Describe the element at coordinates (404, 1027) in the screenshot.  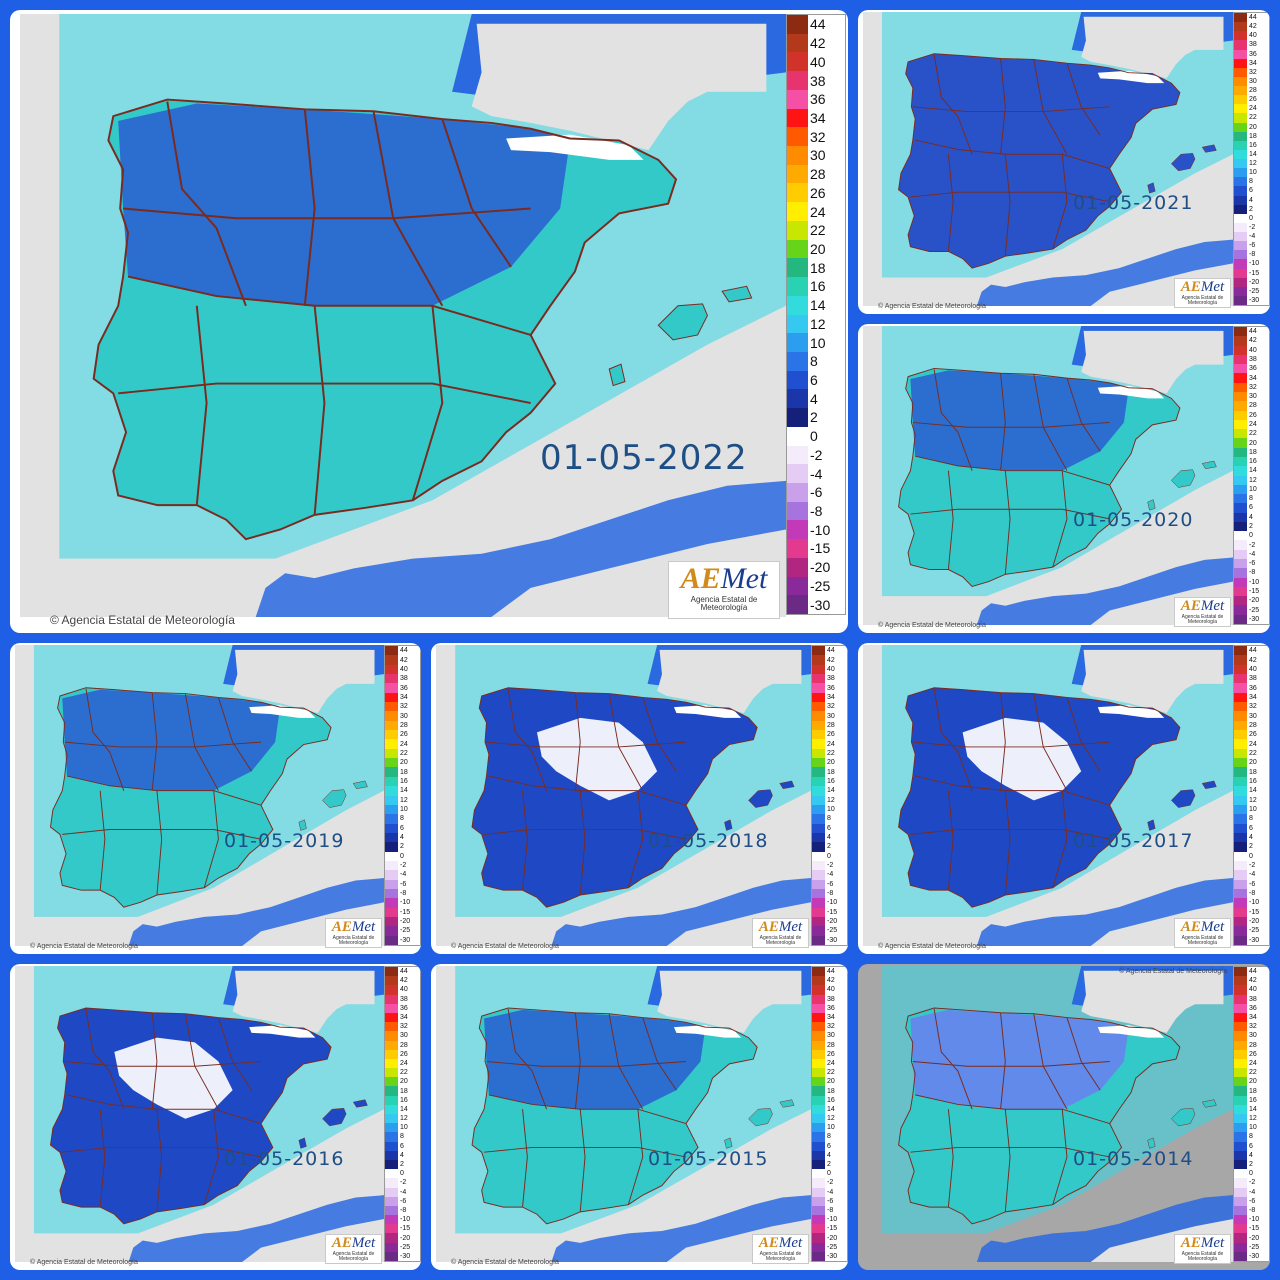
I see `legend-label: 32` at that location.